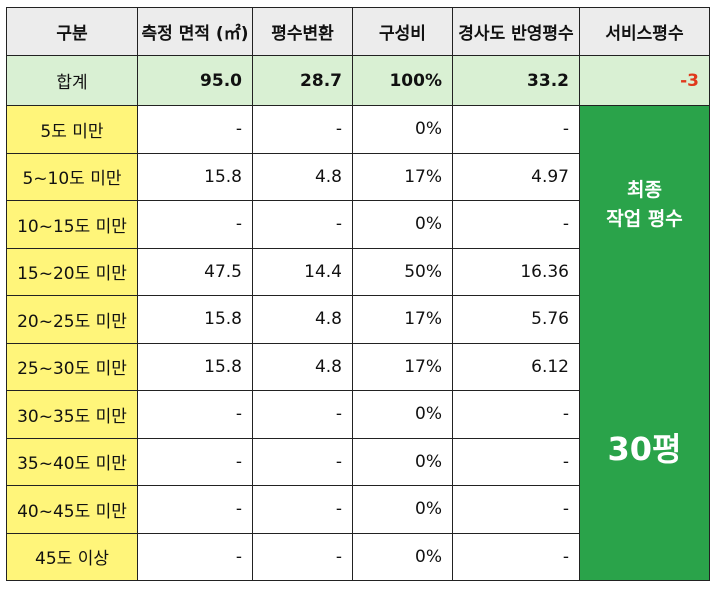 The height and width of the screenshot is (602, 720). Describe the element at coordinates (644, 205) in the screenshot. I see `final-title: 최종 작업 평수` at that location.